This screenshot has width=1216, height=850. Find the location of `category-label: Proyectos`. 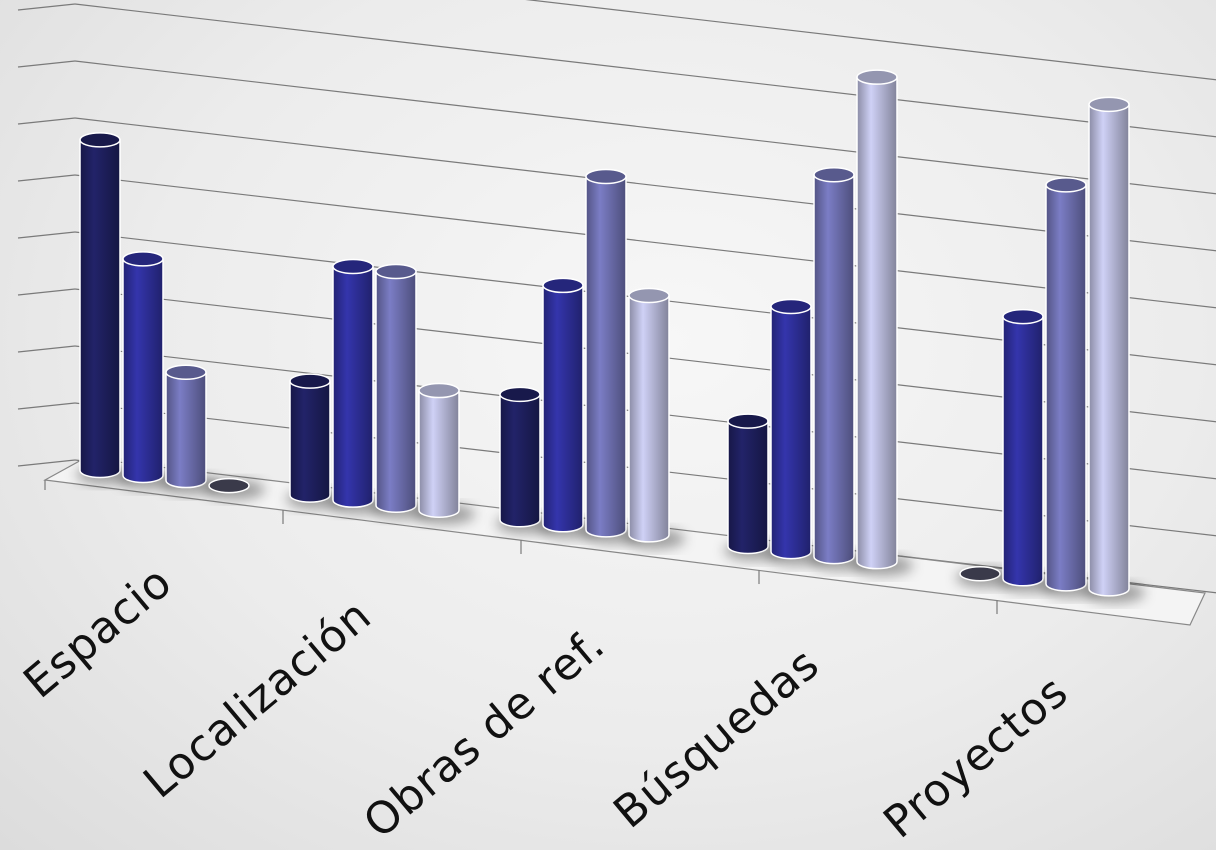

category-label: Proyectos is located at coordinates (976, 757).